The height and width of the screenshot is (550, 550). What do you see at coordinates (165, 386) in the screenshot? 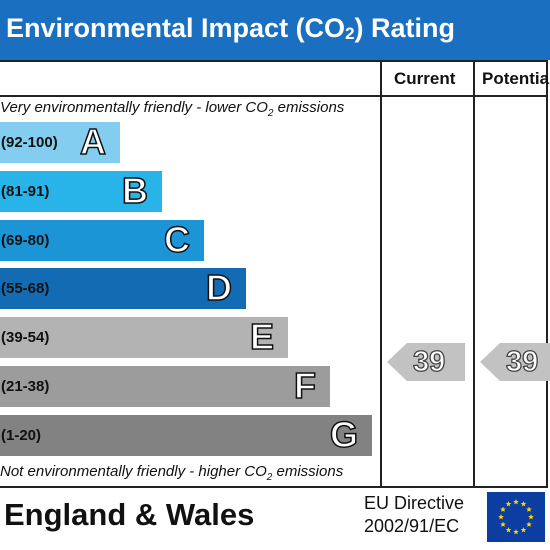
I see `band-f: (21-38) F` at bounding box center [165, 386].